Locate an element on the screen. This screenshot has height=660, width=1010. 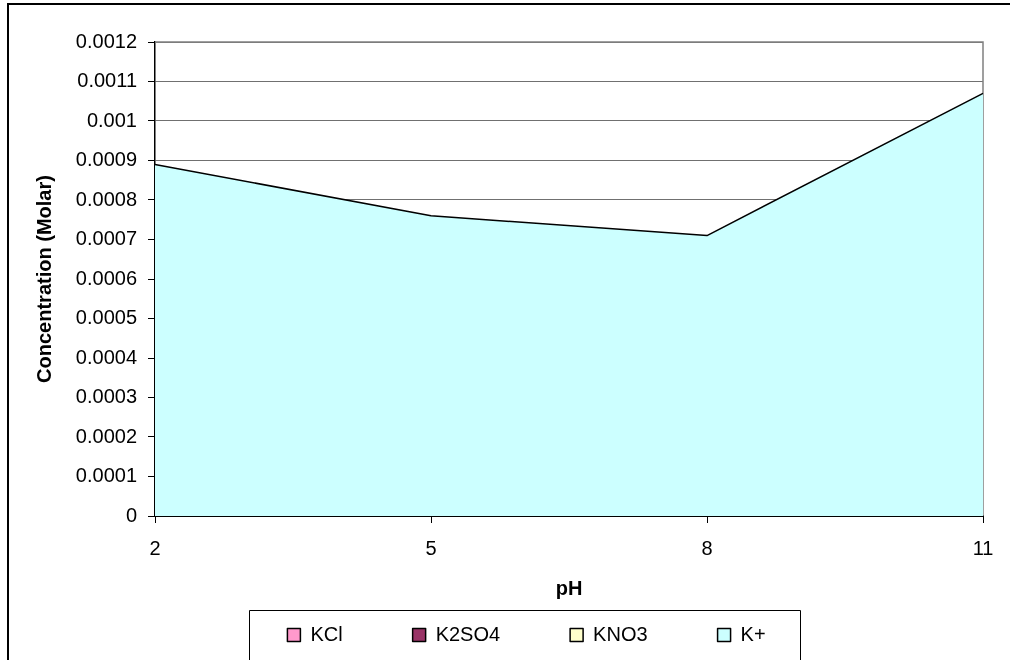
legend-label: KCl is located at coordinates (326, 633).